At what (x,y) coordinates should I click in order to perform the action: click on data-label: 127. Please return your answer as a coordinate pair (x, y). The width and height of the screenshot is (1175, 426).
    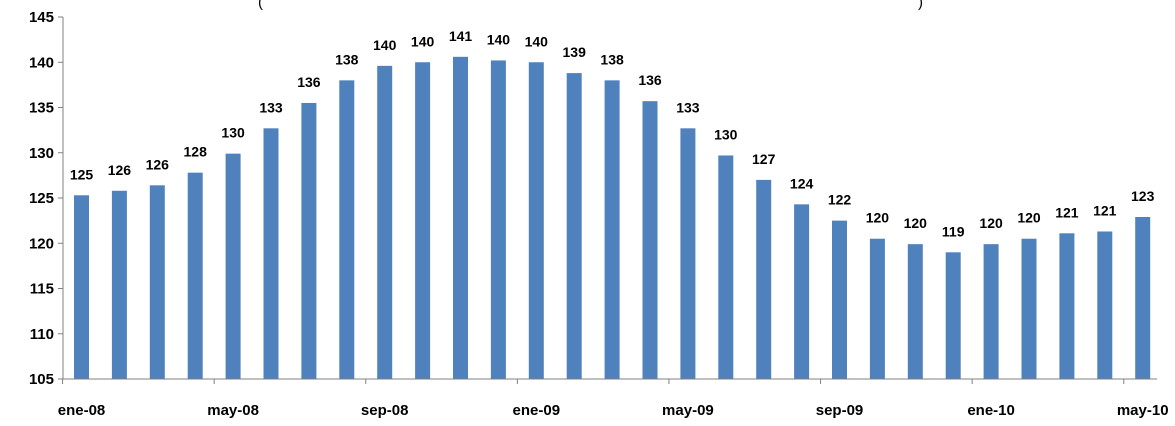
    Looking at the image, I should click on (764, 159).